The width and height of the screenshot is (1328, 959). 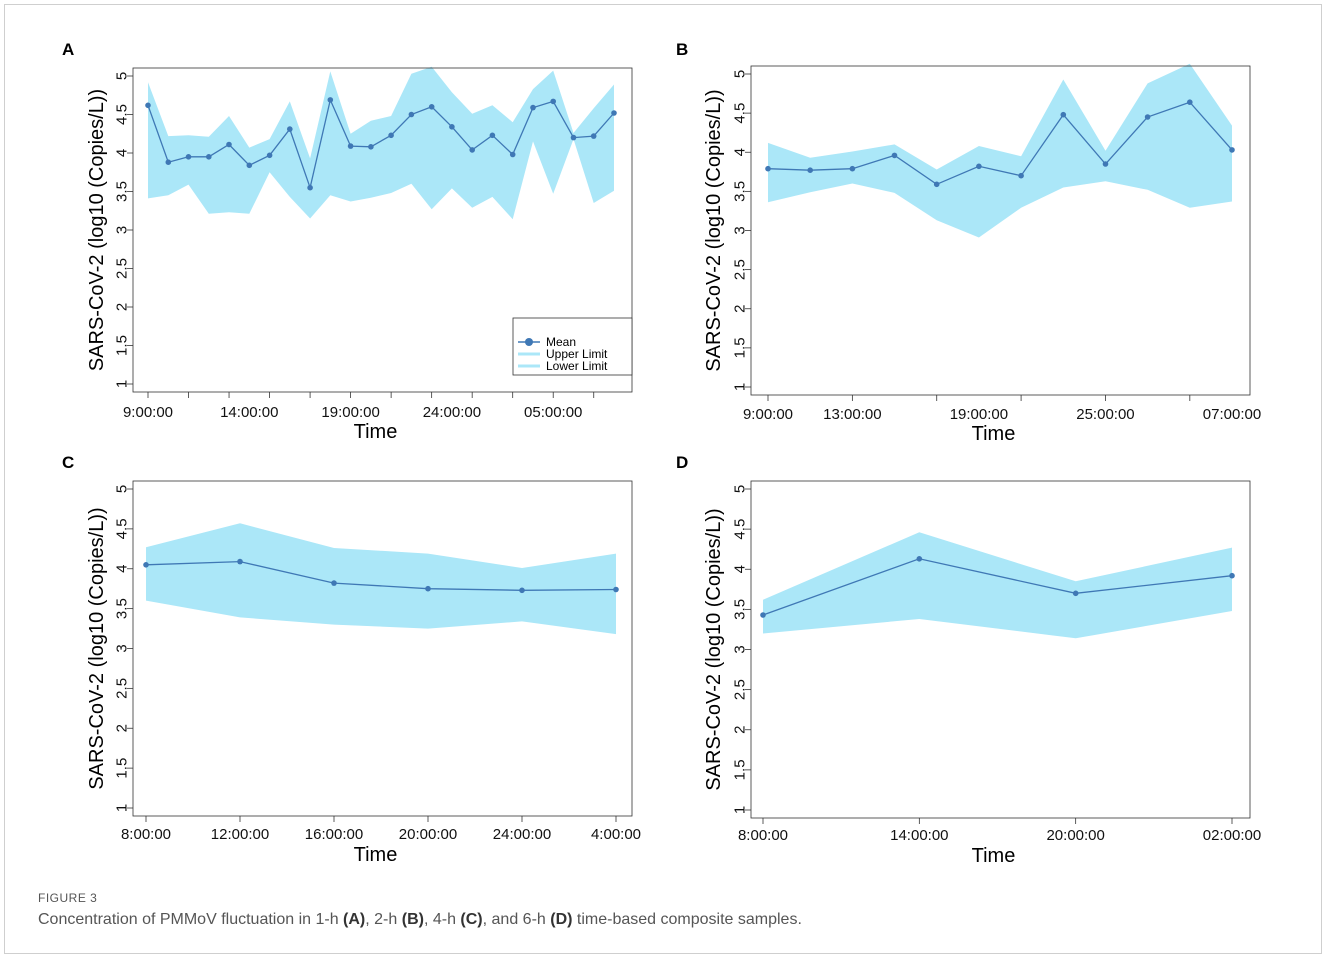 I want to click on x-tick-label: 16:00:00, so click(x=334, y=834).